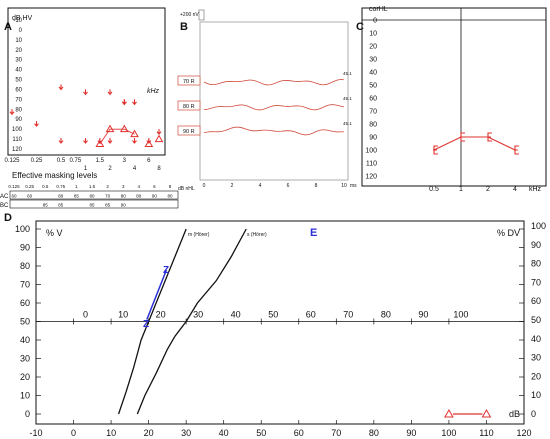  Describe the element at coordinates (260, 186) in the screenshot. I see `panel-b-xtick: 4` at that location.